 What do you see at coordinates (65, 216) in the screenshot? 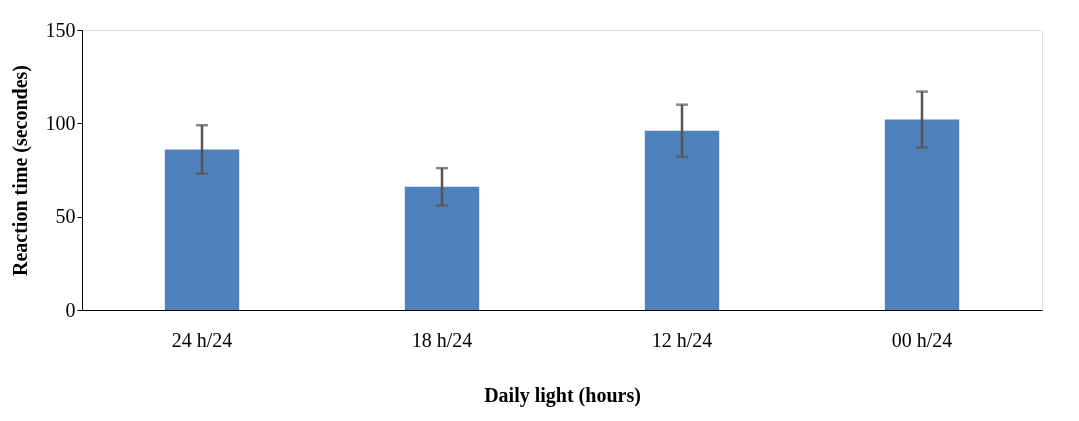
I see `y-tick-label: 50` at bounding box center [65, 216].